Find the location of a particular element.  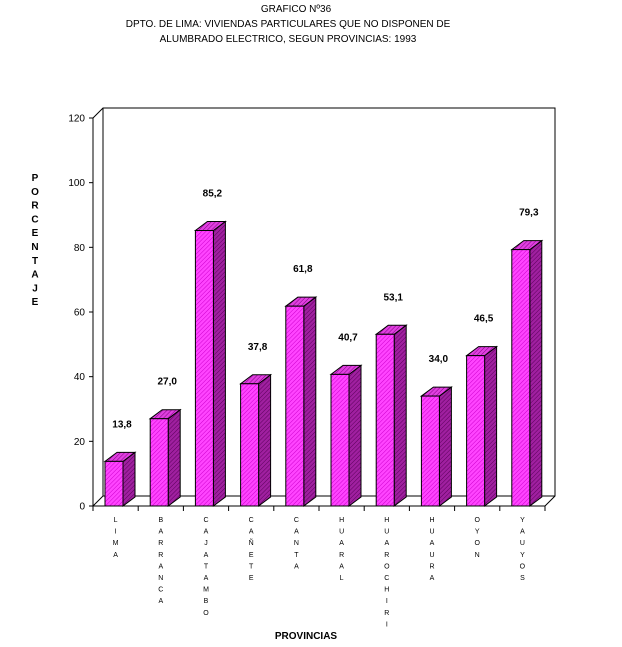

x-tick-label-letter: S is located at coordinates (522, 578).